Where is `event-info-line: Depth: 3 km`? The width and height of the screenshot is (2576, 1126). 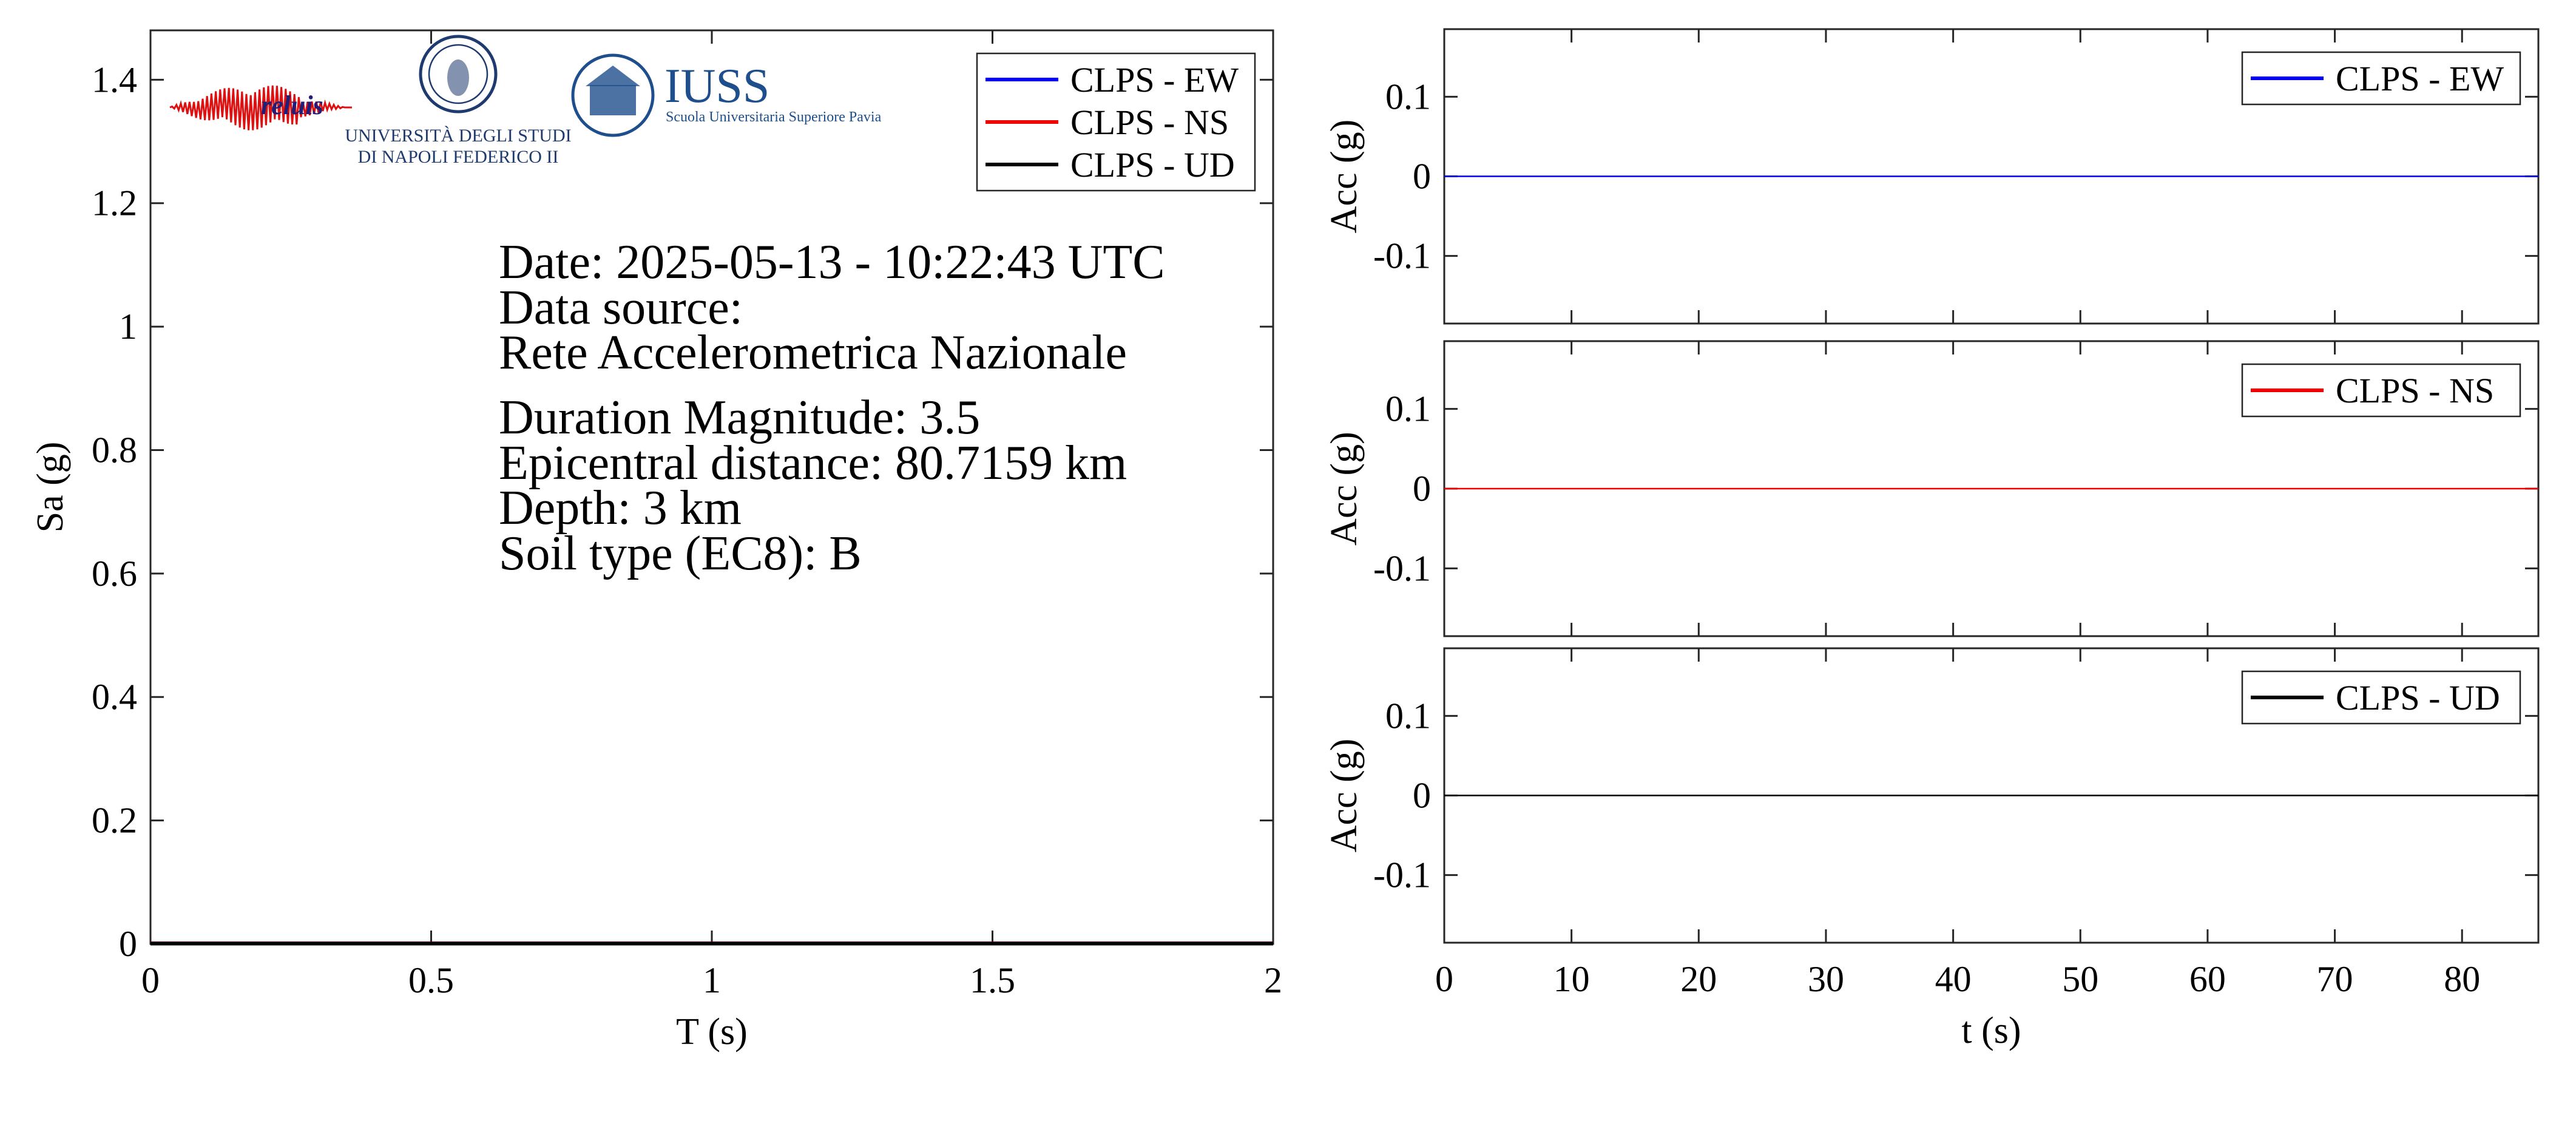 event-info-line: Depth: 3 km is located at coordinates (620, 508).